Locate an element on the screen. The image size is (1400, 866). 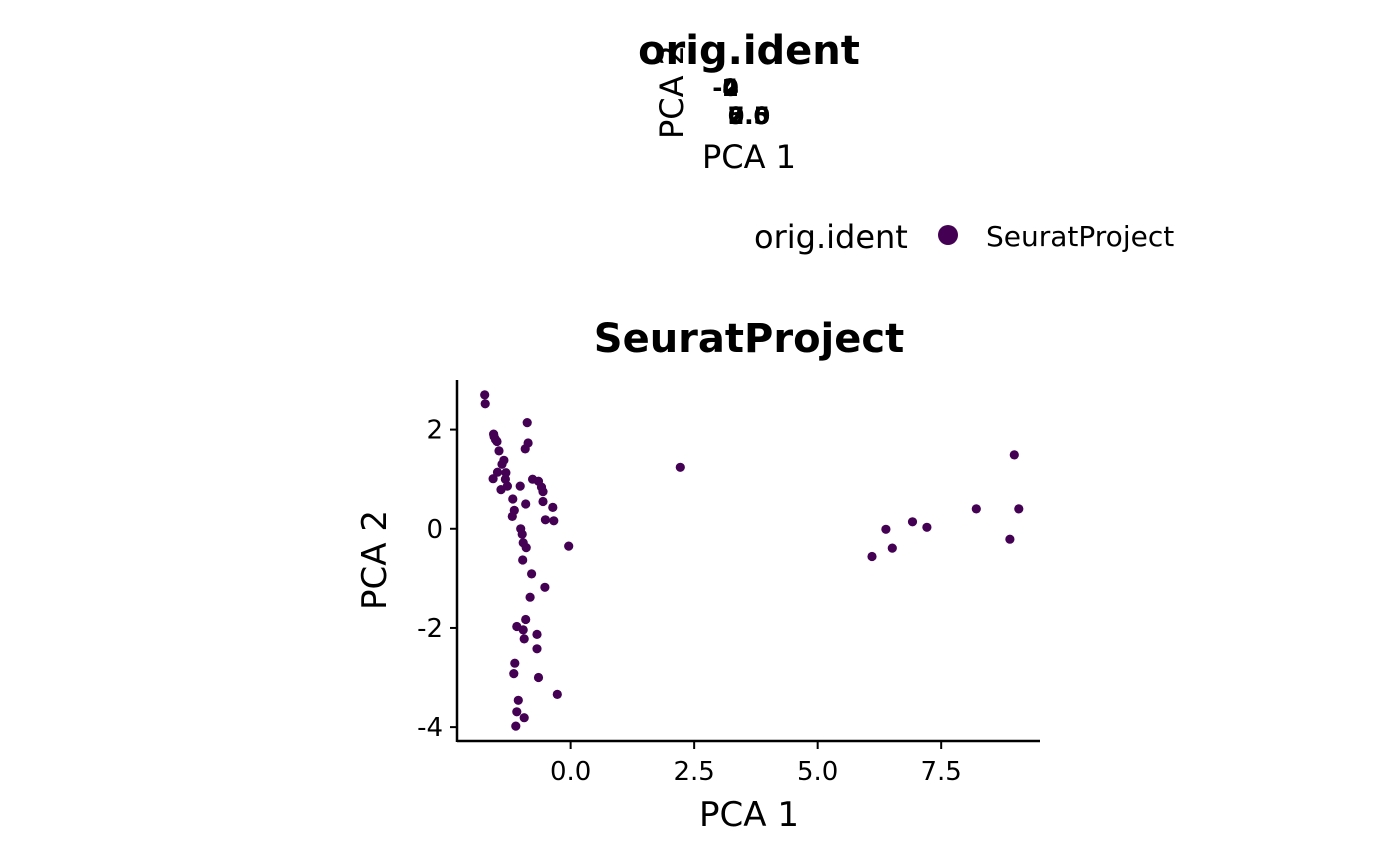
collapsed-xtick-label: 2.5 is located at coordinates (749, 116).